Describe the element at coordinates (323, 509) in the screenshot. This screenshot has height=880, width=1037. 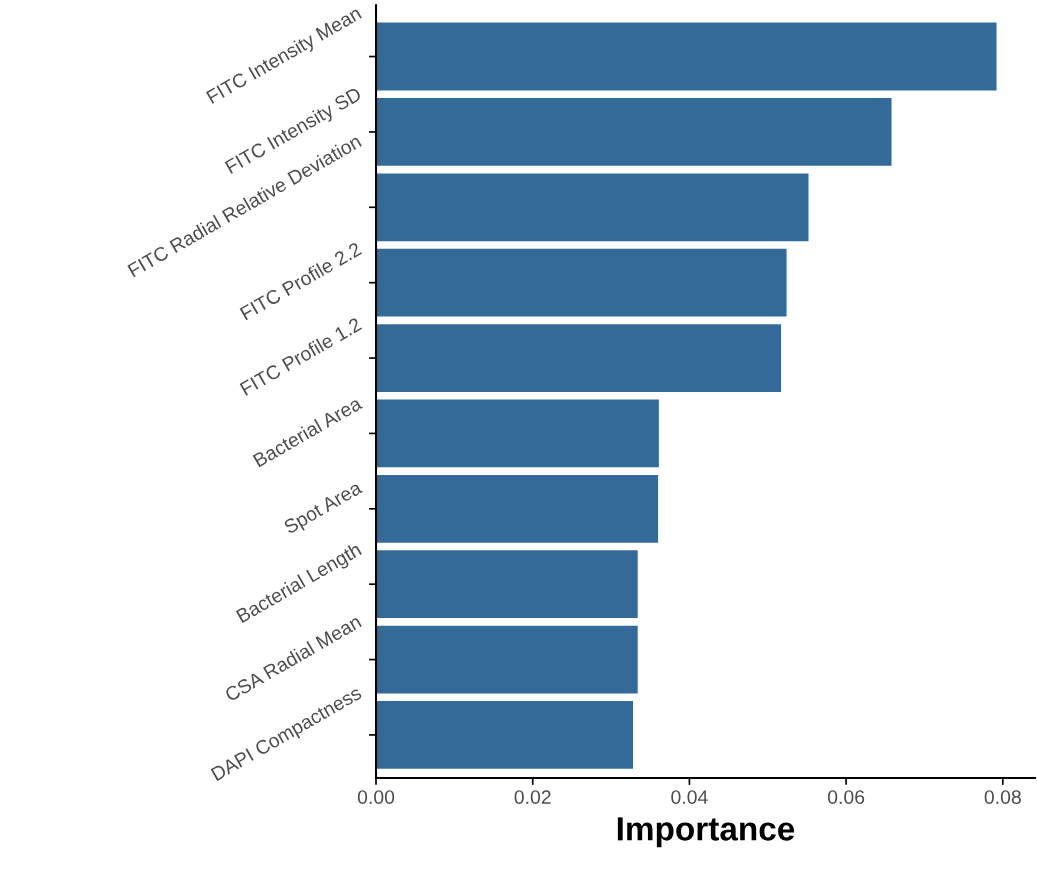
I see `y-tick-label: Spot Area` at that location.